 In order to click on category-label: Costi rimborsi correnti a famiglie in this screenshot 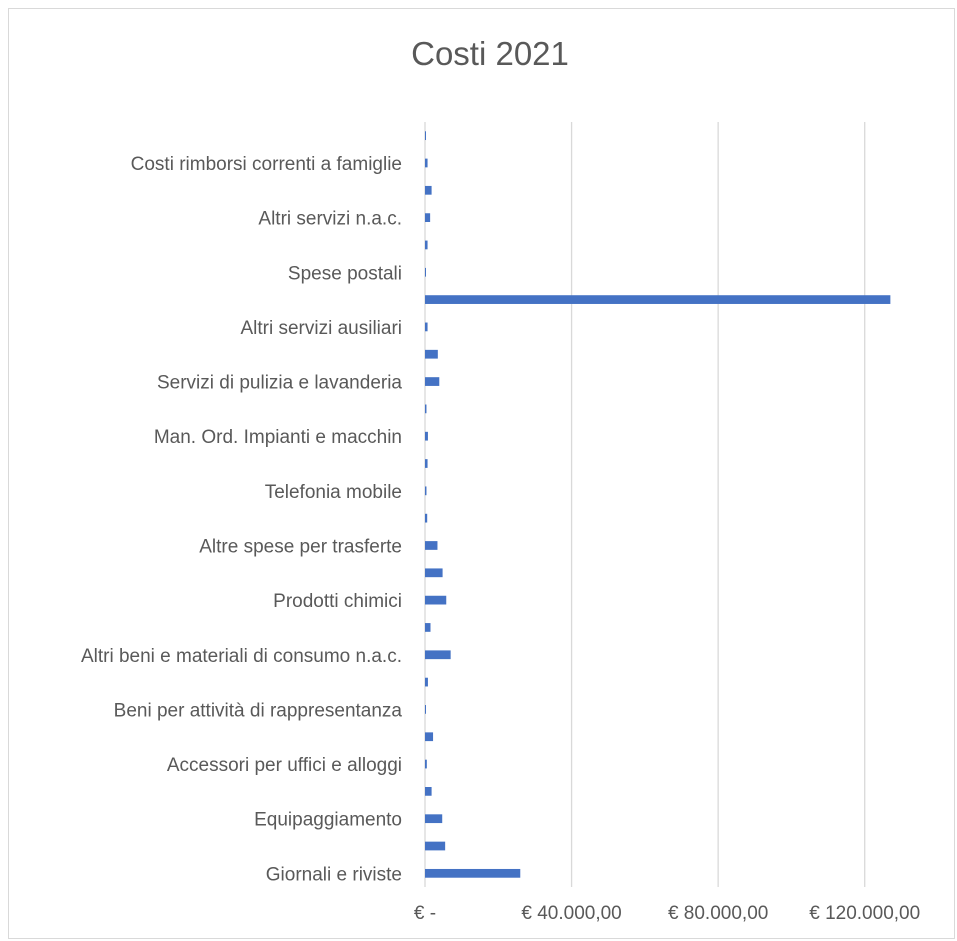, I will do `click(266, 164)`.